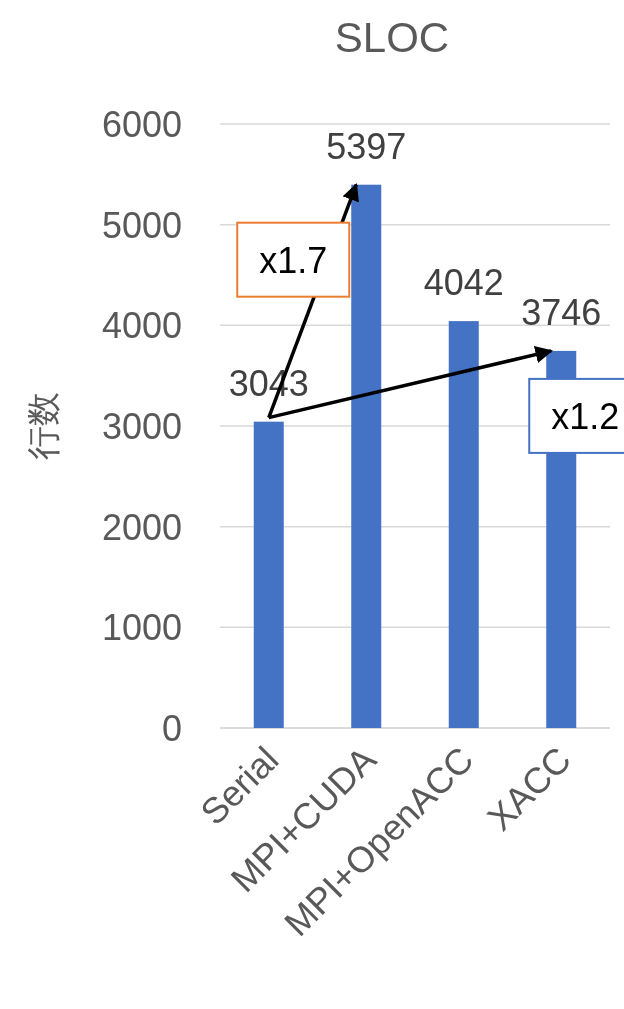 The height and width of the screenshot is (1009, 624). What do you see at coordinates (141, 527) in the screenshot?
I see `y-tick-label: 2000` at bounding box center [141, 527].